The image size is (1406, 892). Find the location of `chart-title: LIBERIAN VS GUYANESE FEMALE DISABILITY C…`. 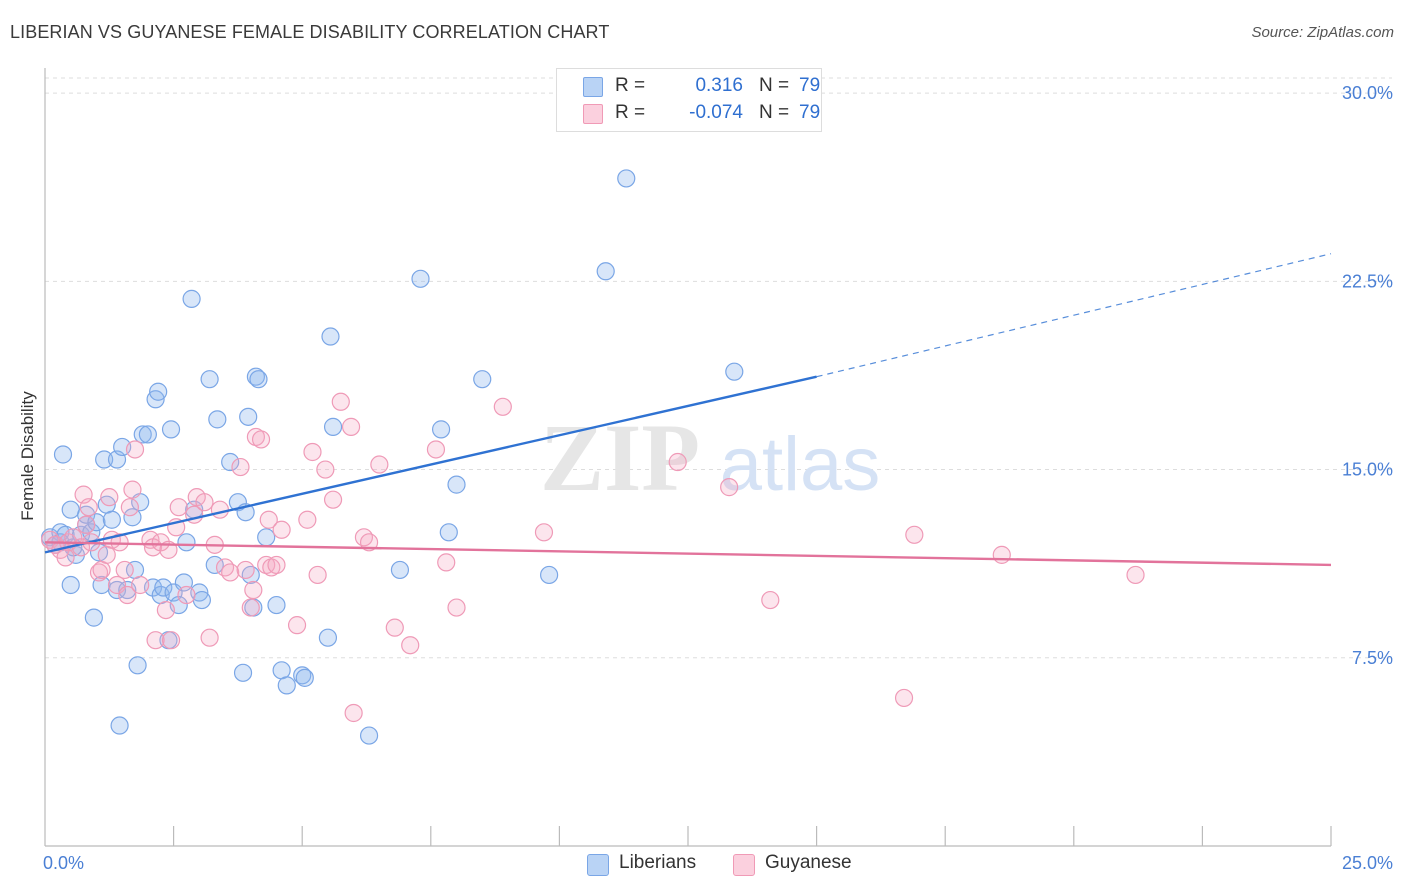

chart-title: LIBERIAN VS GUYANESE FEMALE DISABILITY C… is located at coordinates (310, 32).